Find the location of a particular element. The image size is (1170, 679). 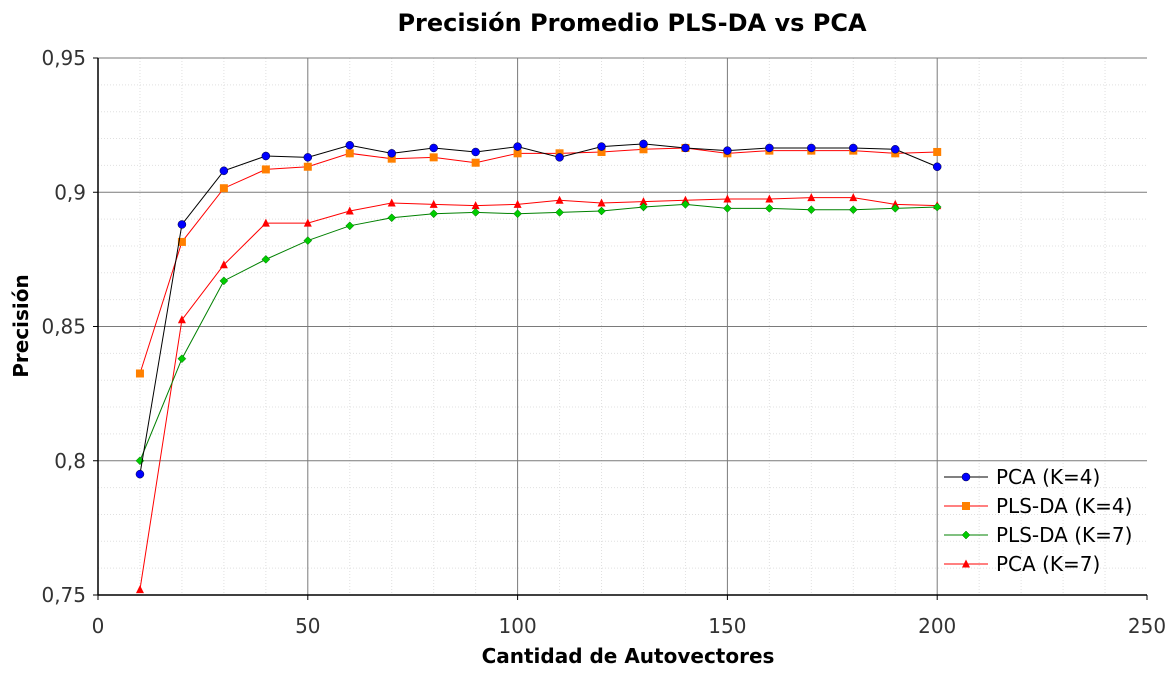

y-tick-label: 0,85 is located at coordinates (63, 327).